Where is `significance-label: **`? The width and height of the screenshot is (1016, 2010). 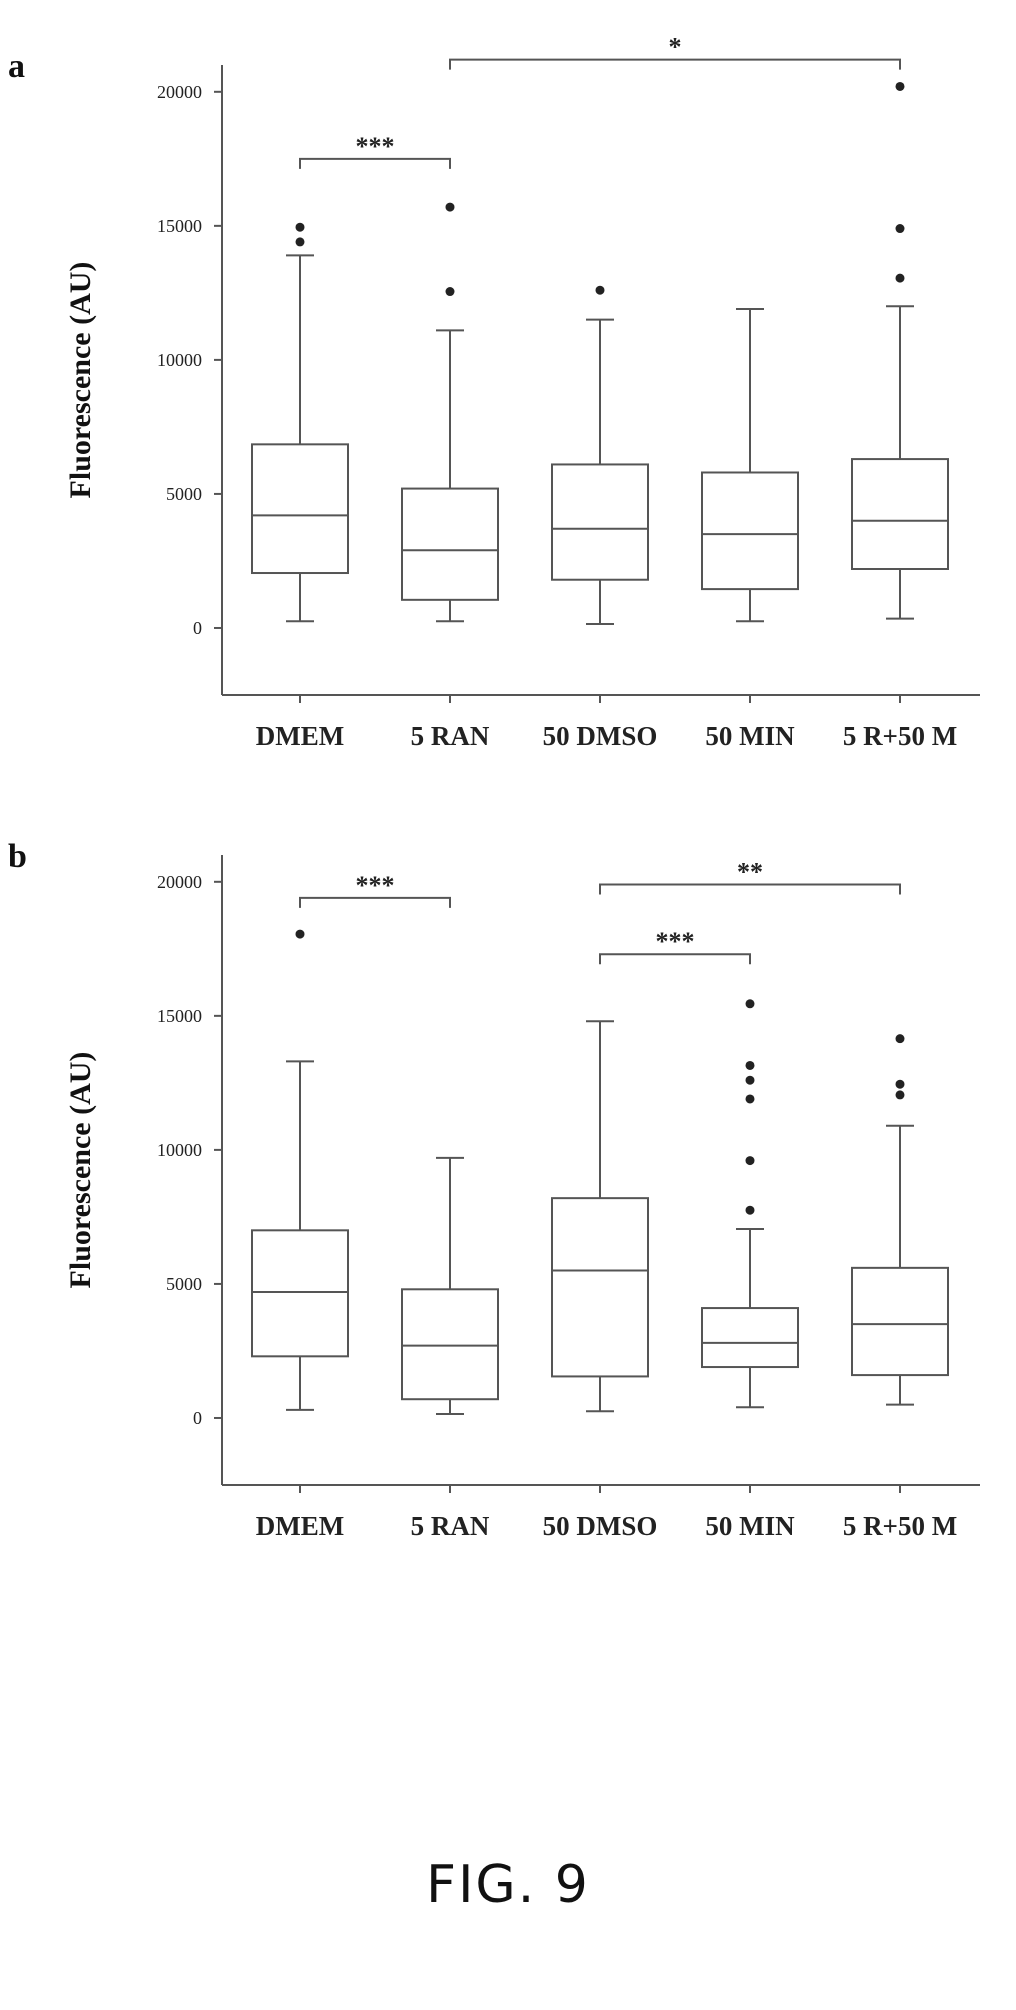
significance-label: ** is located at coordinates (750, 871).